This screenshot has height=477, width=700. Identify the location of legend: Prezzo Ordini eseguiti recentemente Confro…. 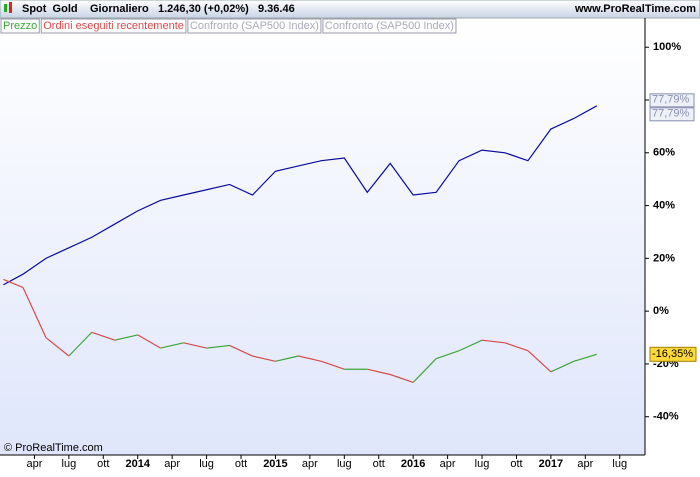
(228, 26).